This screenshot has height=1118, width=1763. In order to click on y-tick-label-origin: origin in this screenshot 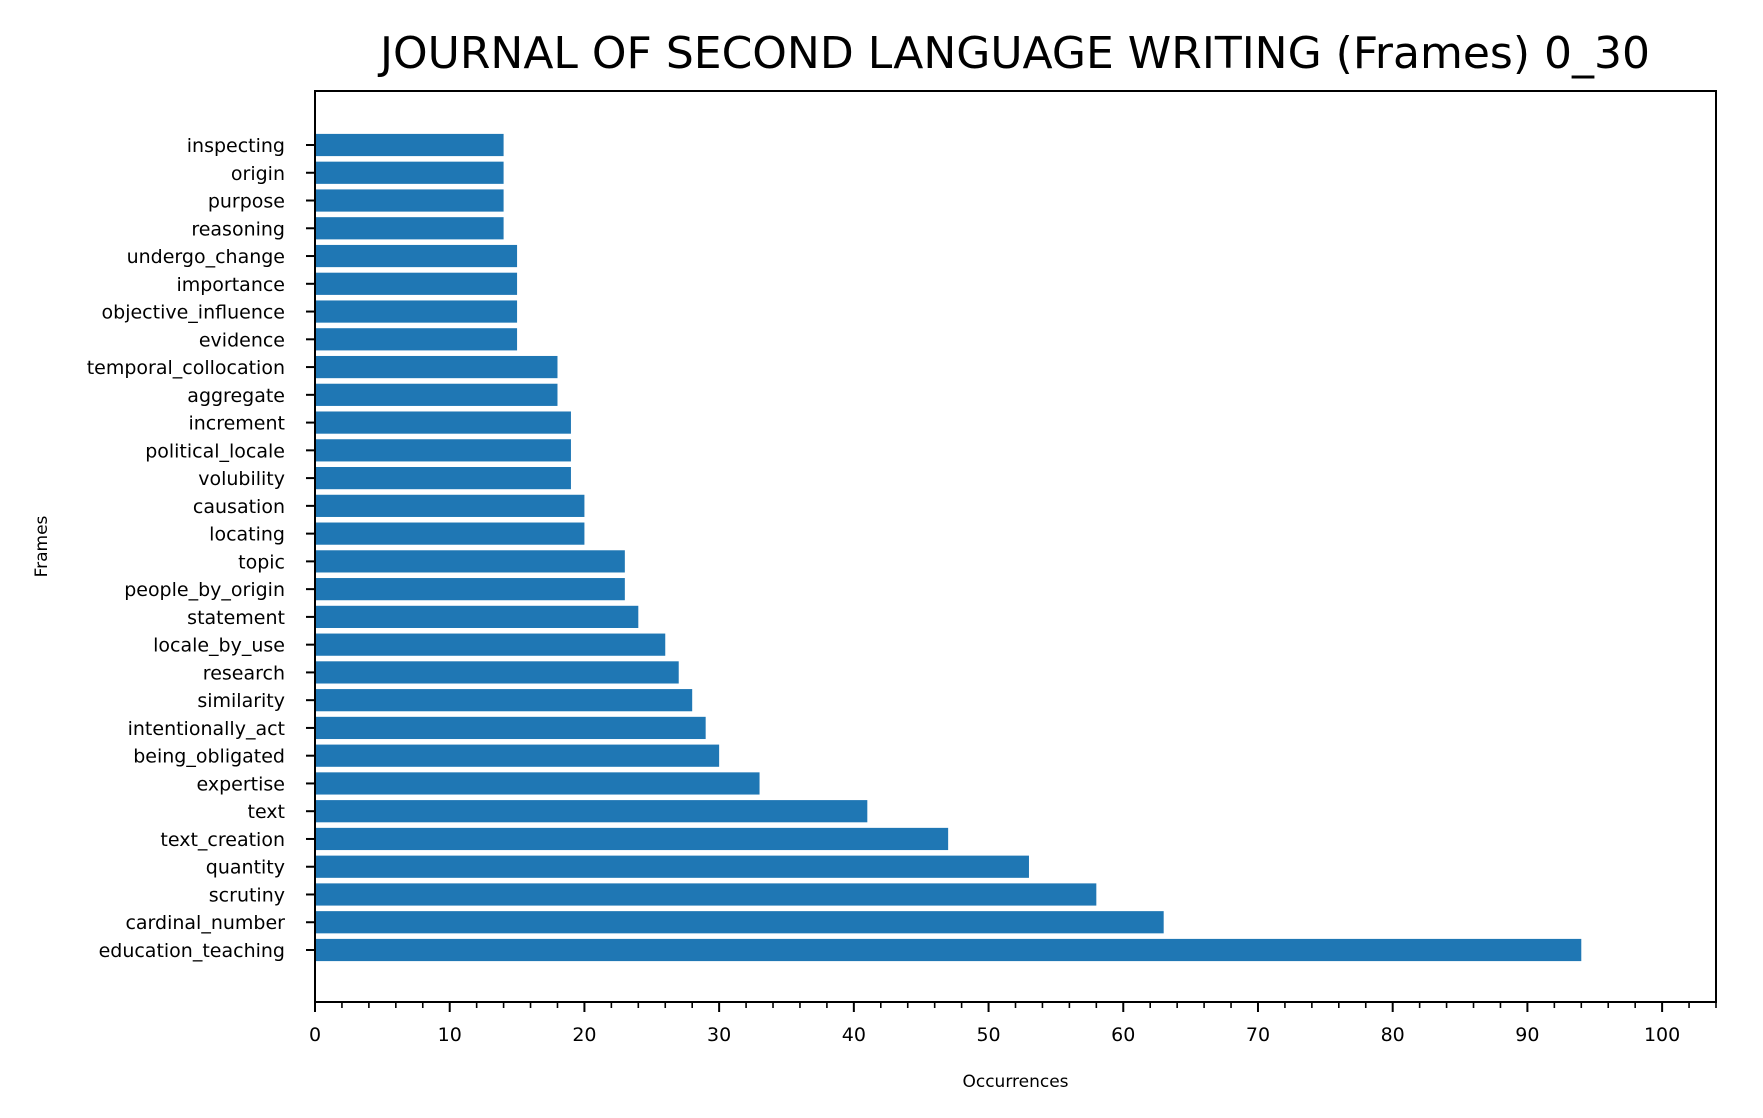, I will do `click(258, 174)`.